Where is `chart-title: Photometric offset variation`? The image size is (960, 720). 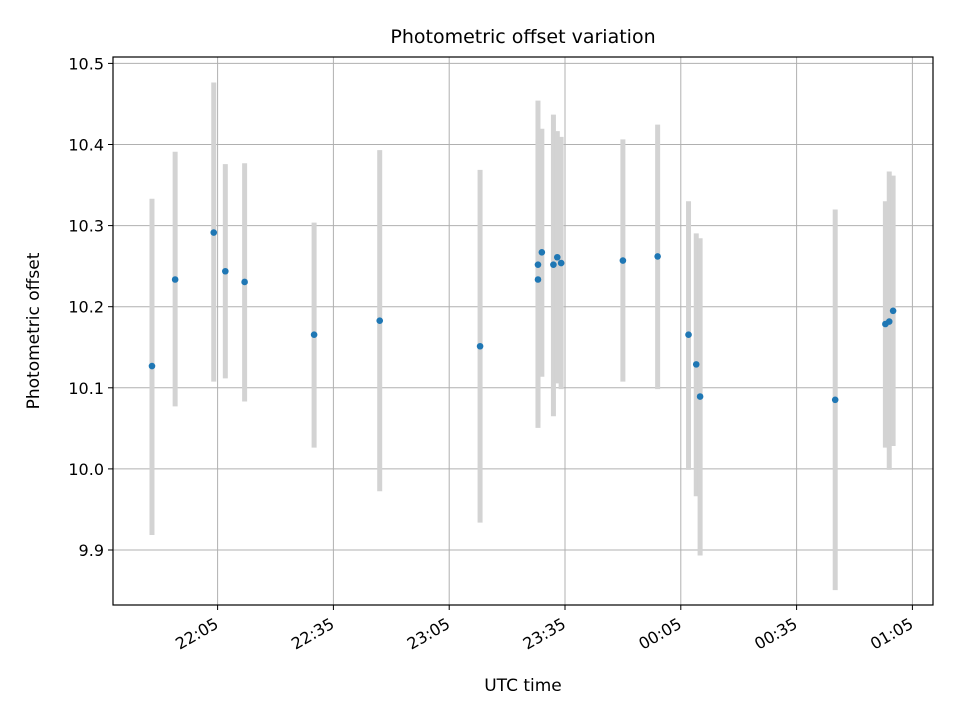
chart-title: Photometric offset variation is located at coordinates (522, 37).